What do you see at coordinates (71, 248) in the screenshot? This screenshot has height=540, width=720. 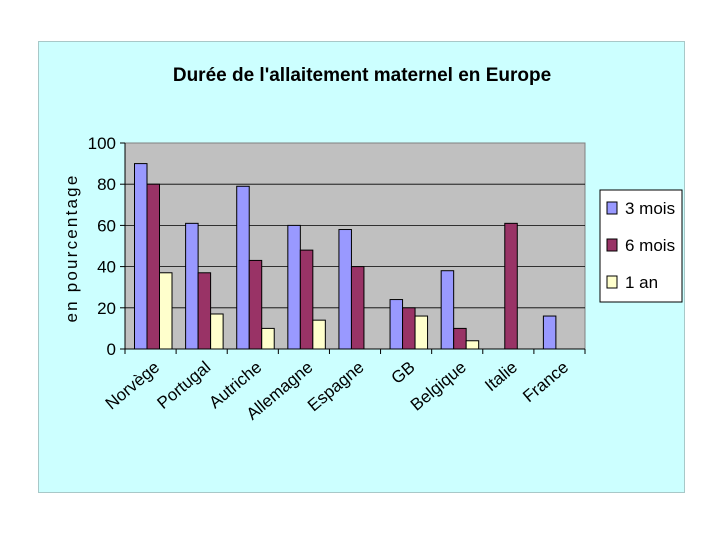 I see `y-axis-label: en pourcentage` at bounding box center [71, 248].